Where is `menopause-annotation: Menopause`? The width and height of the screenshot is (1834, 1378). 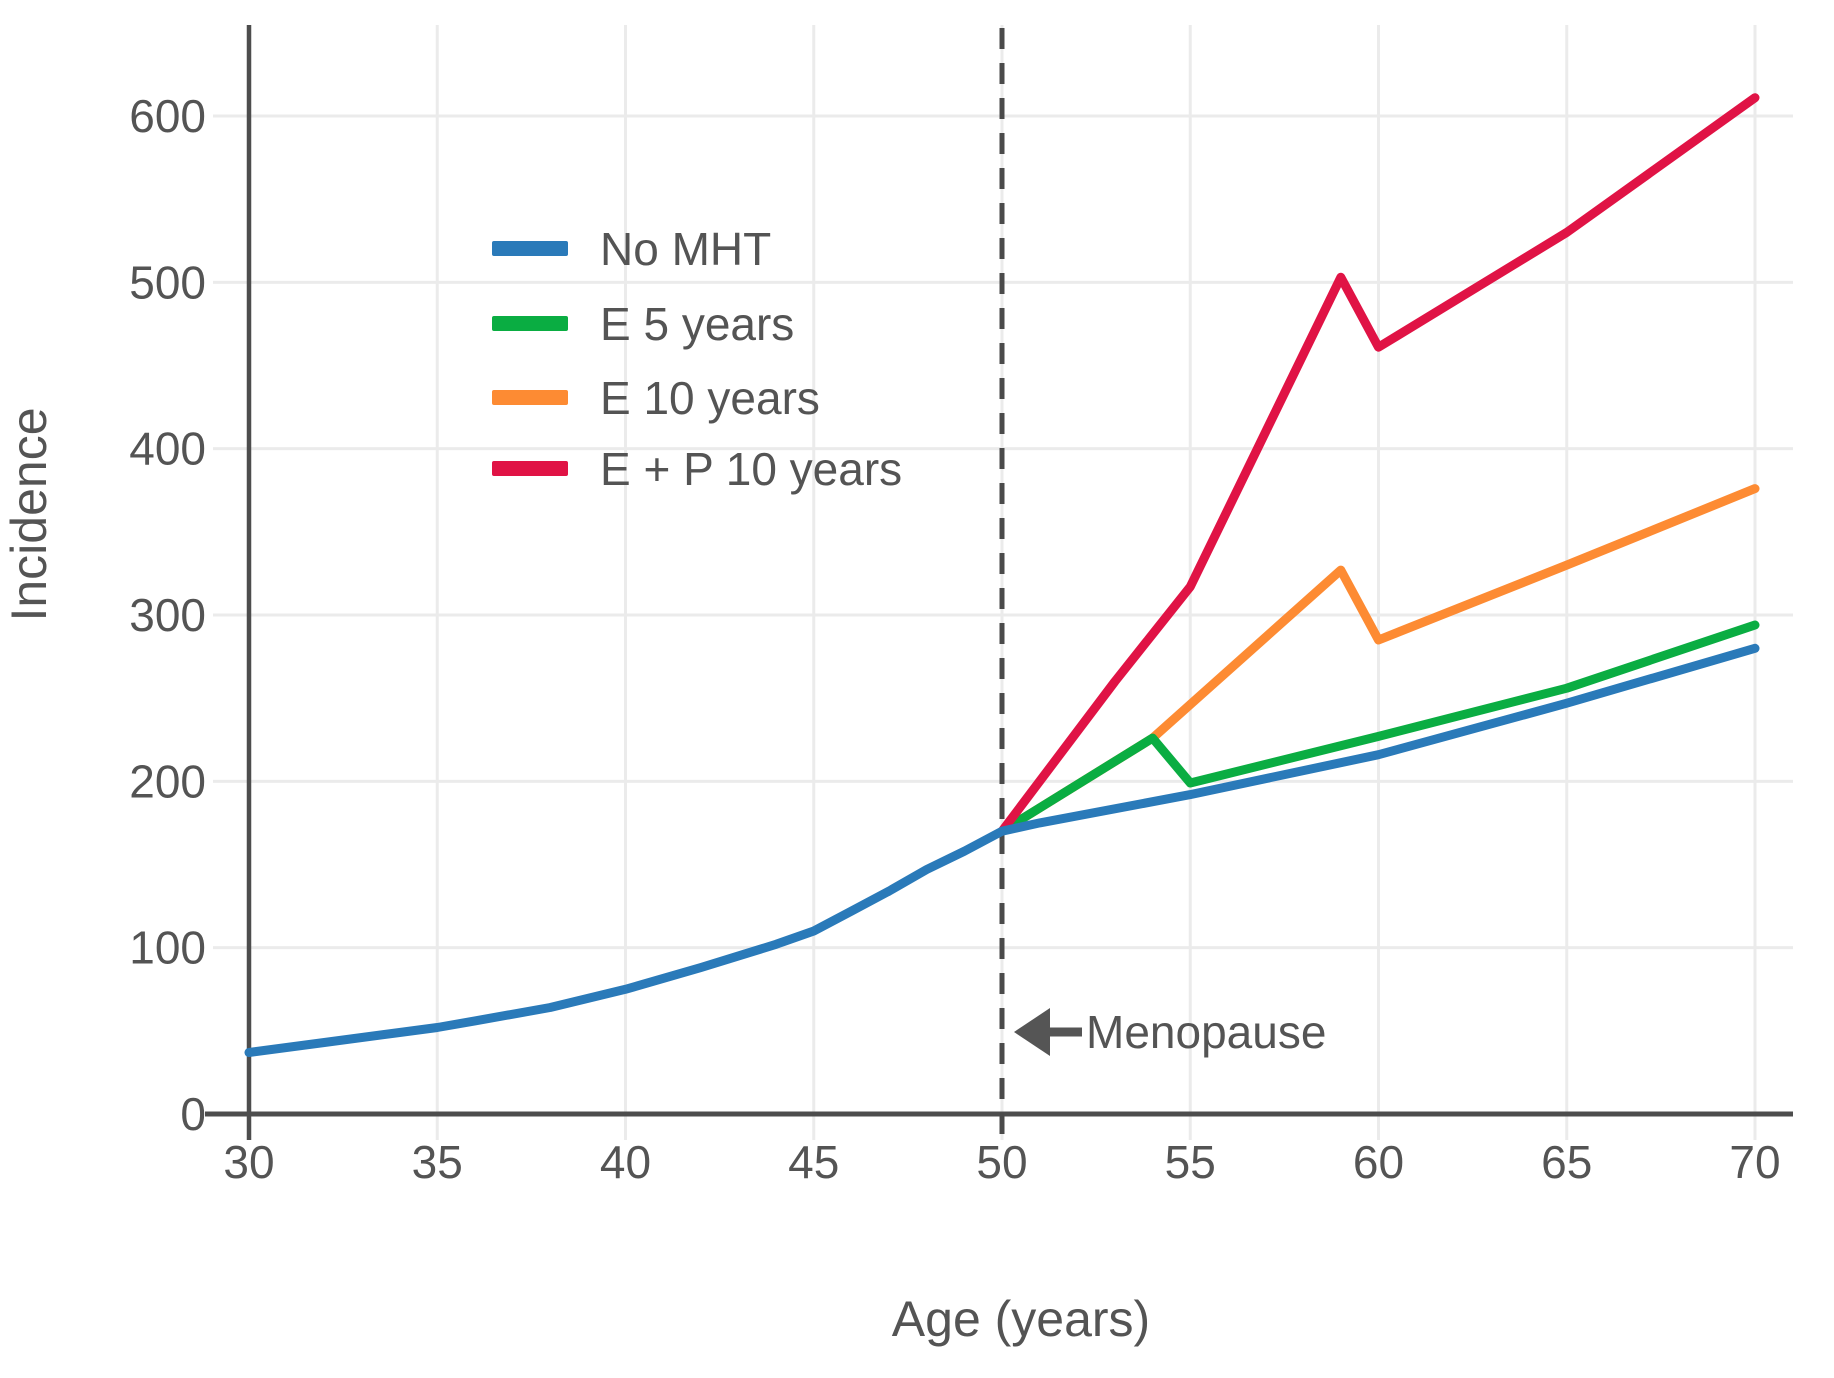
menopause-annotation: Menopause is located at coordinates (1170, 1032).